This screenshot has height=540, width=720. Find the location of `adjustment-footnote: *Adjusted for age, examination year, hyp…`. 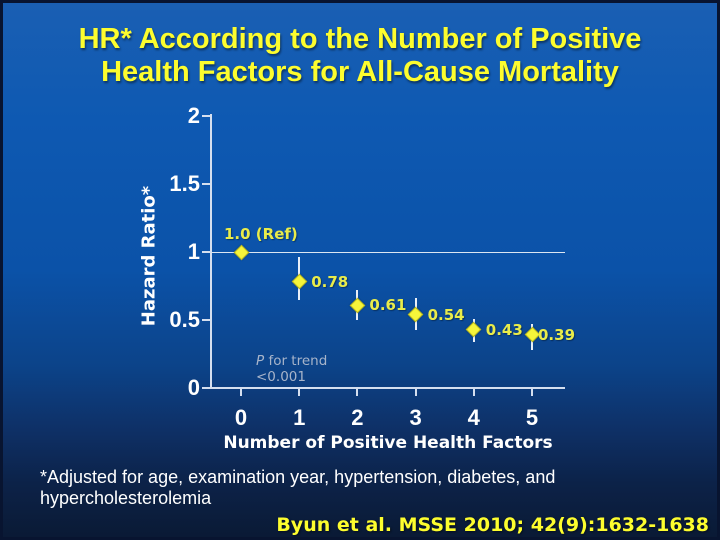

adjustment-footnote: *Adjusted for age, examination year, hyp… is located at coordinates (297, 488).